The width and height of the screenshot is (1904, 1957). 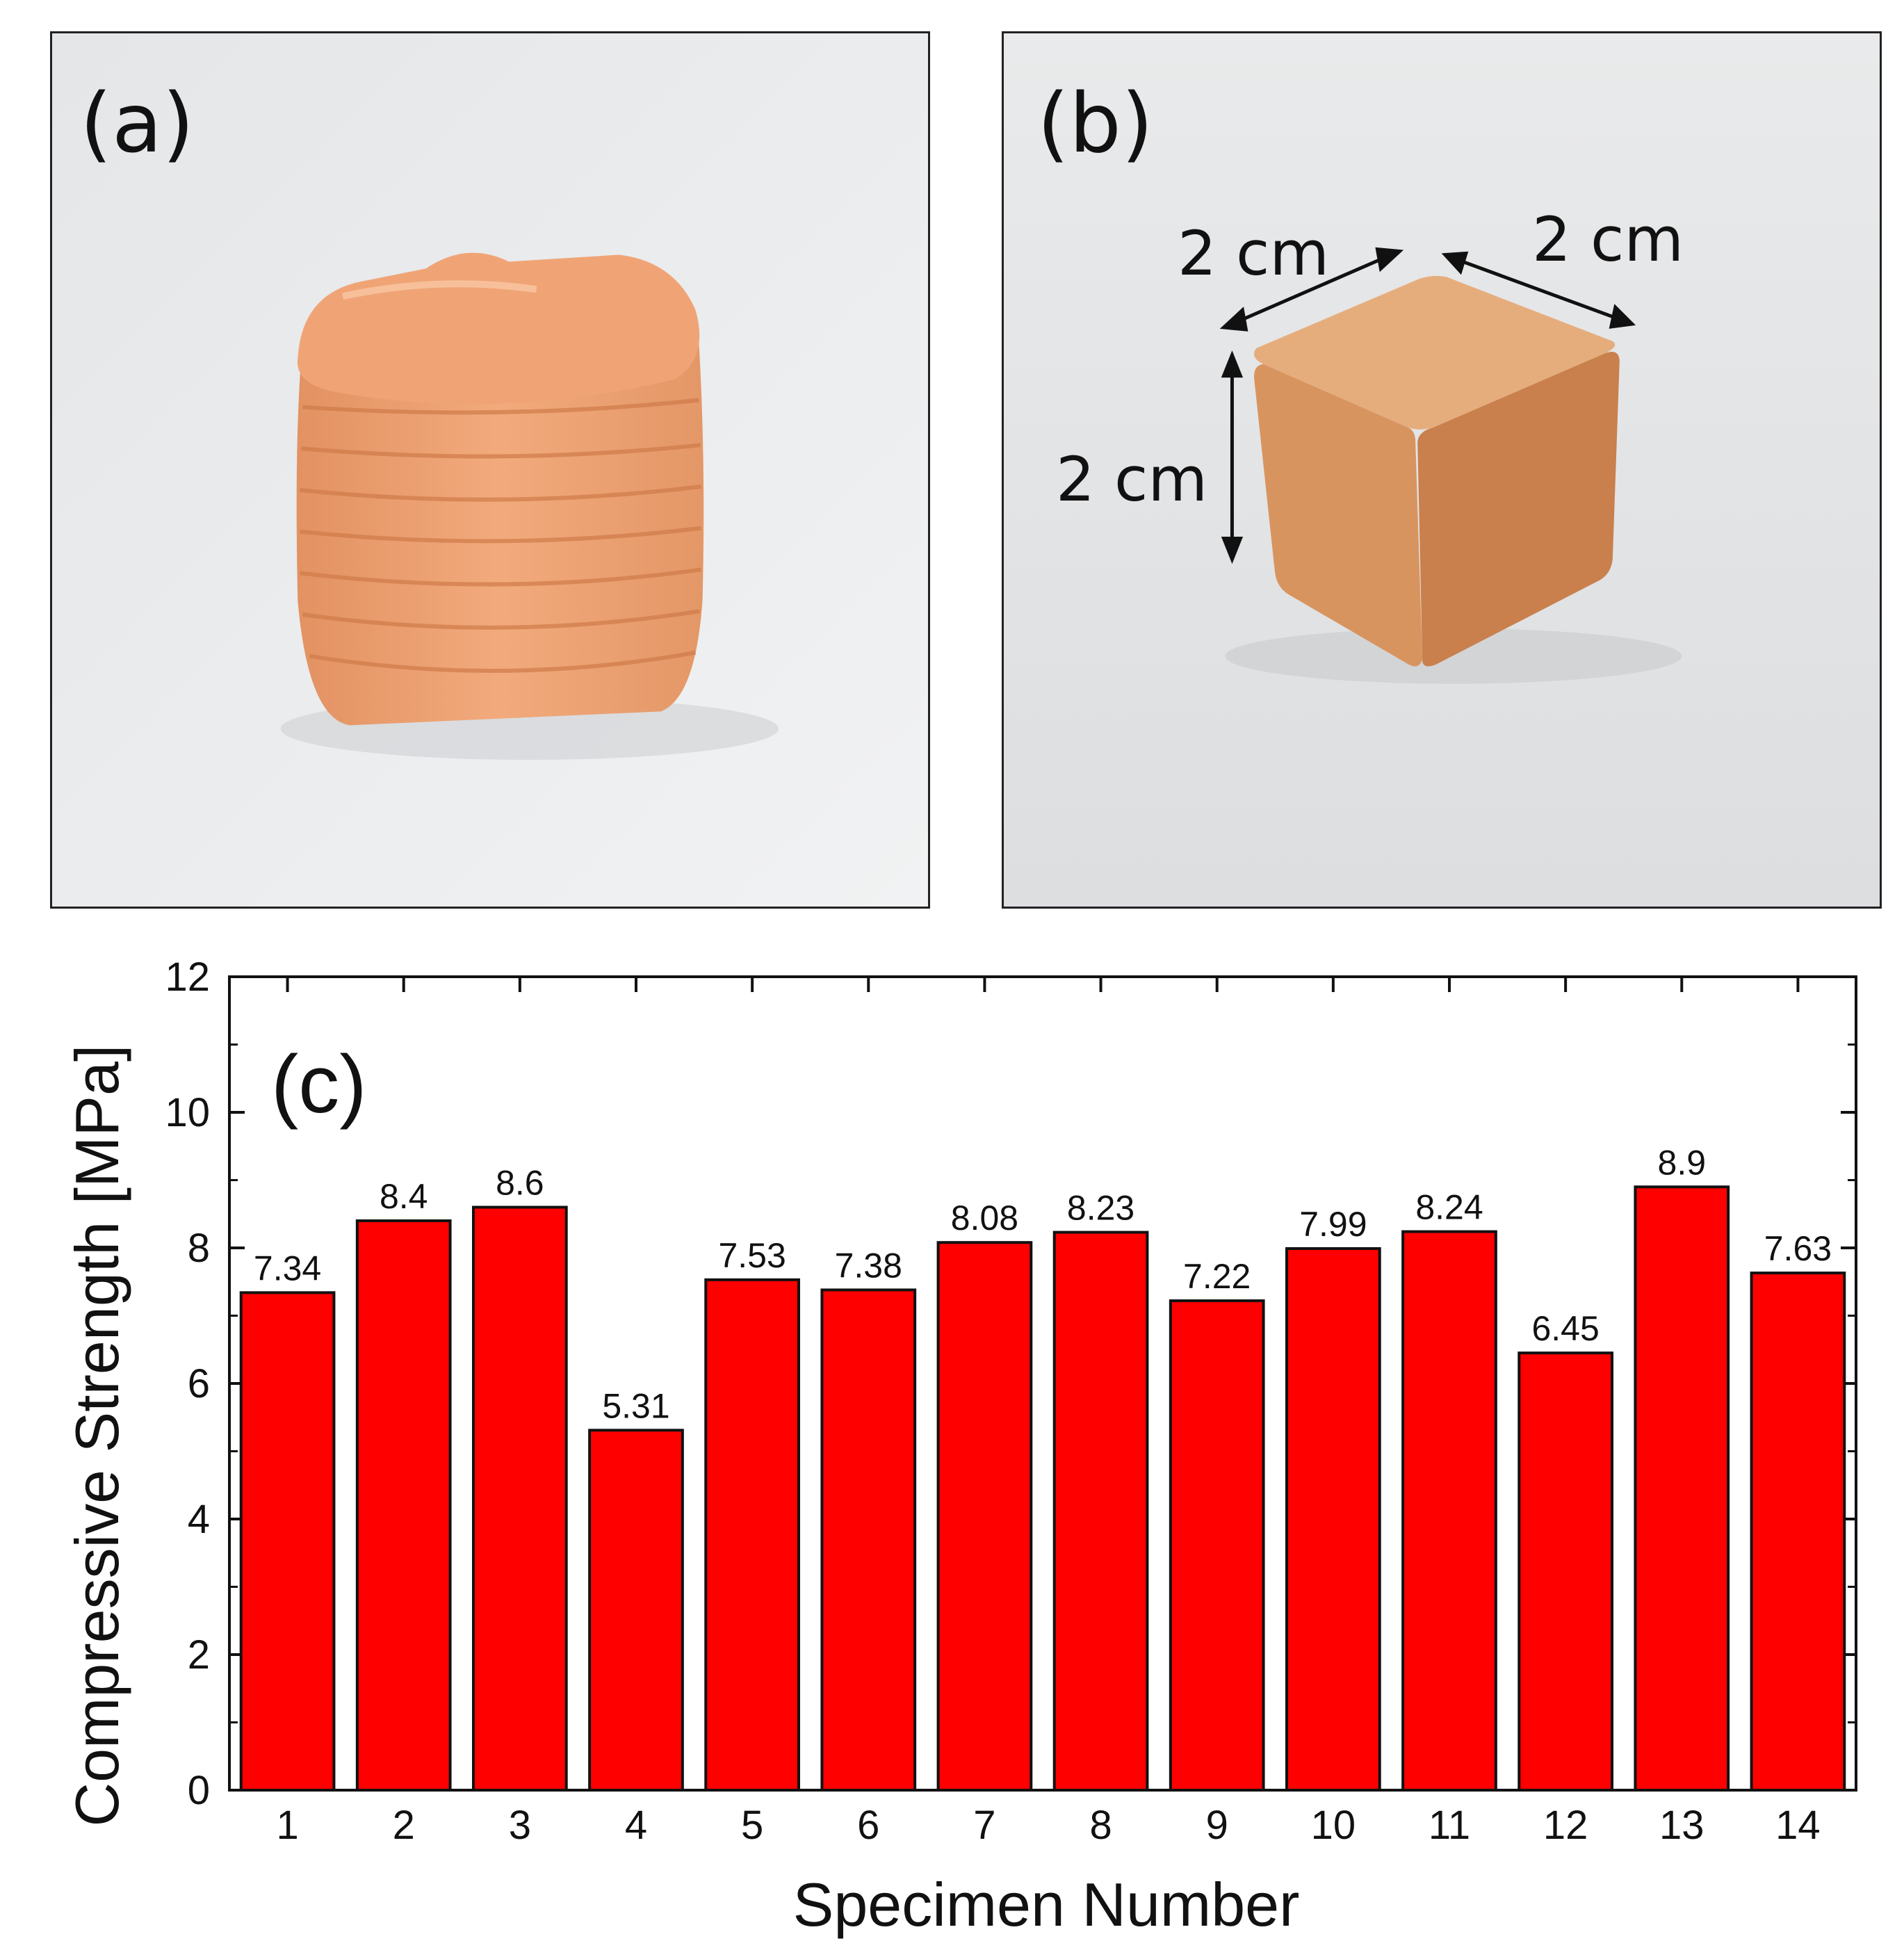 What do you see at coordinates (1100, 1209) in the screenshot?
I see `bar-data-label: 8.23` at bounding box center [1100, 1209].